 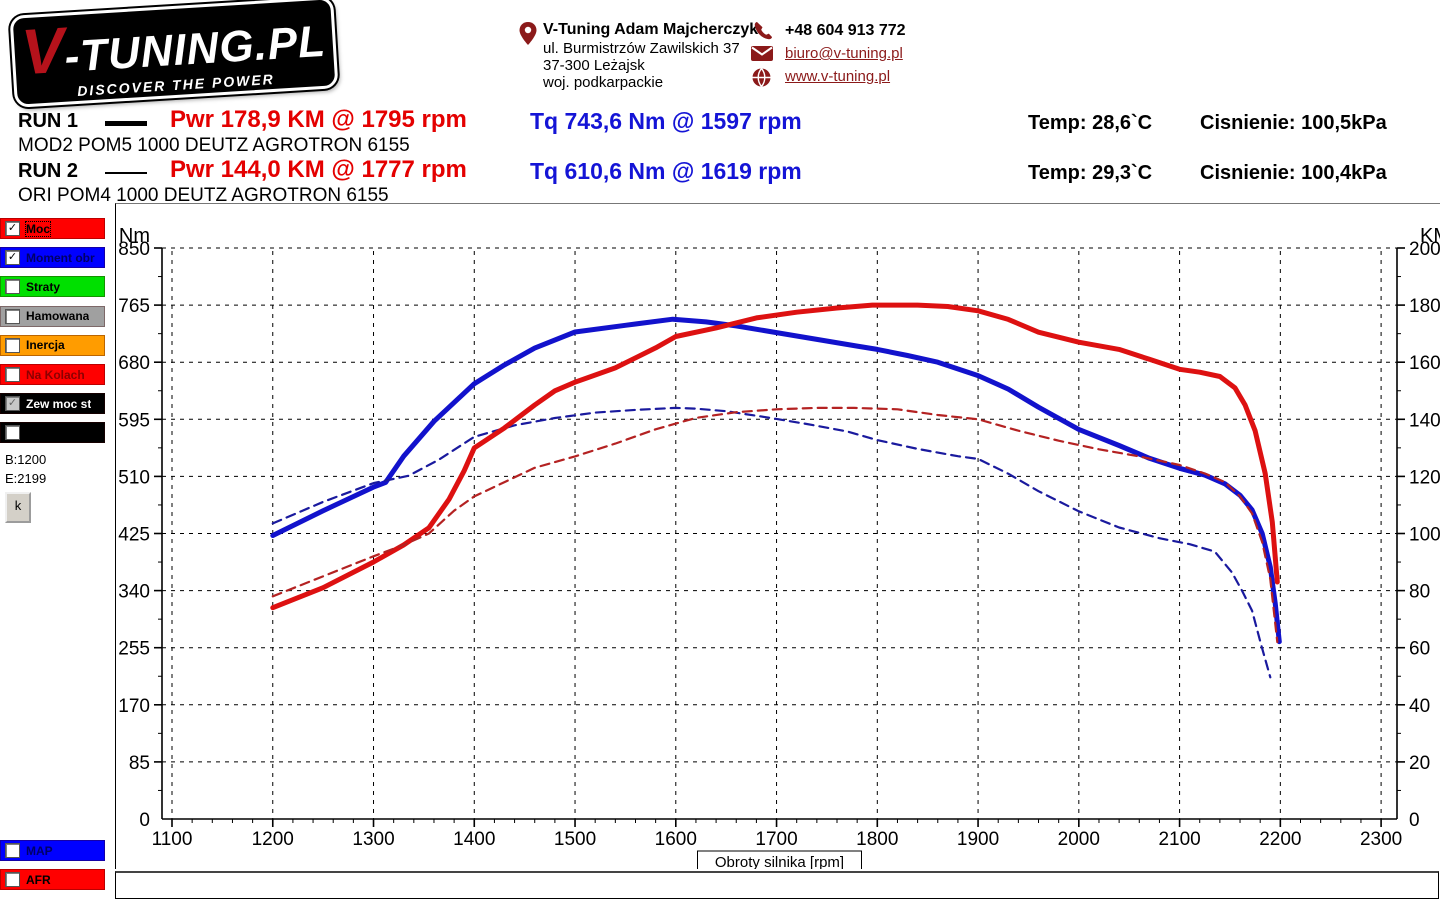 I want to click on run2-power-value: Pwr 144,0 KM @ 1777 rpm, so click(x=318, y=169).